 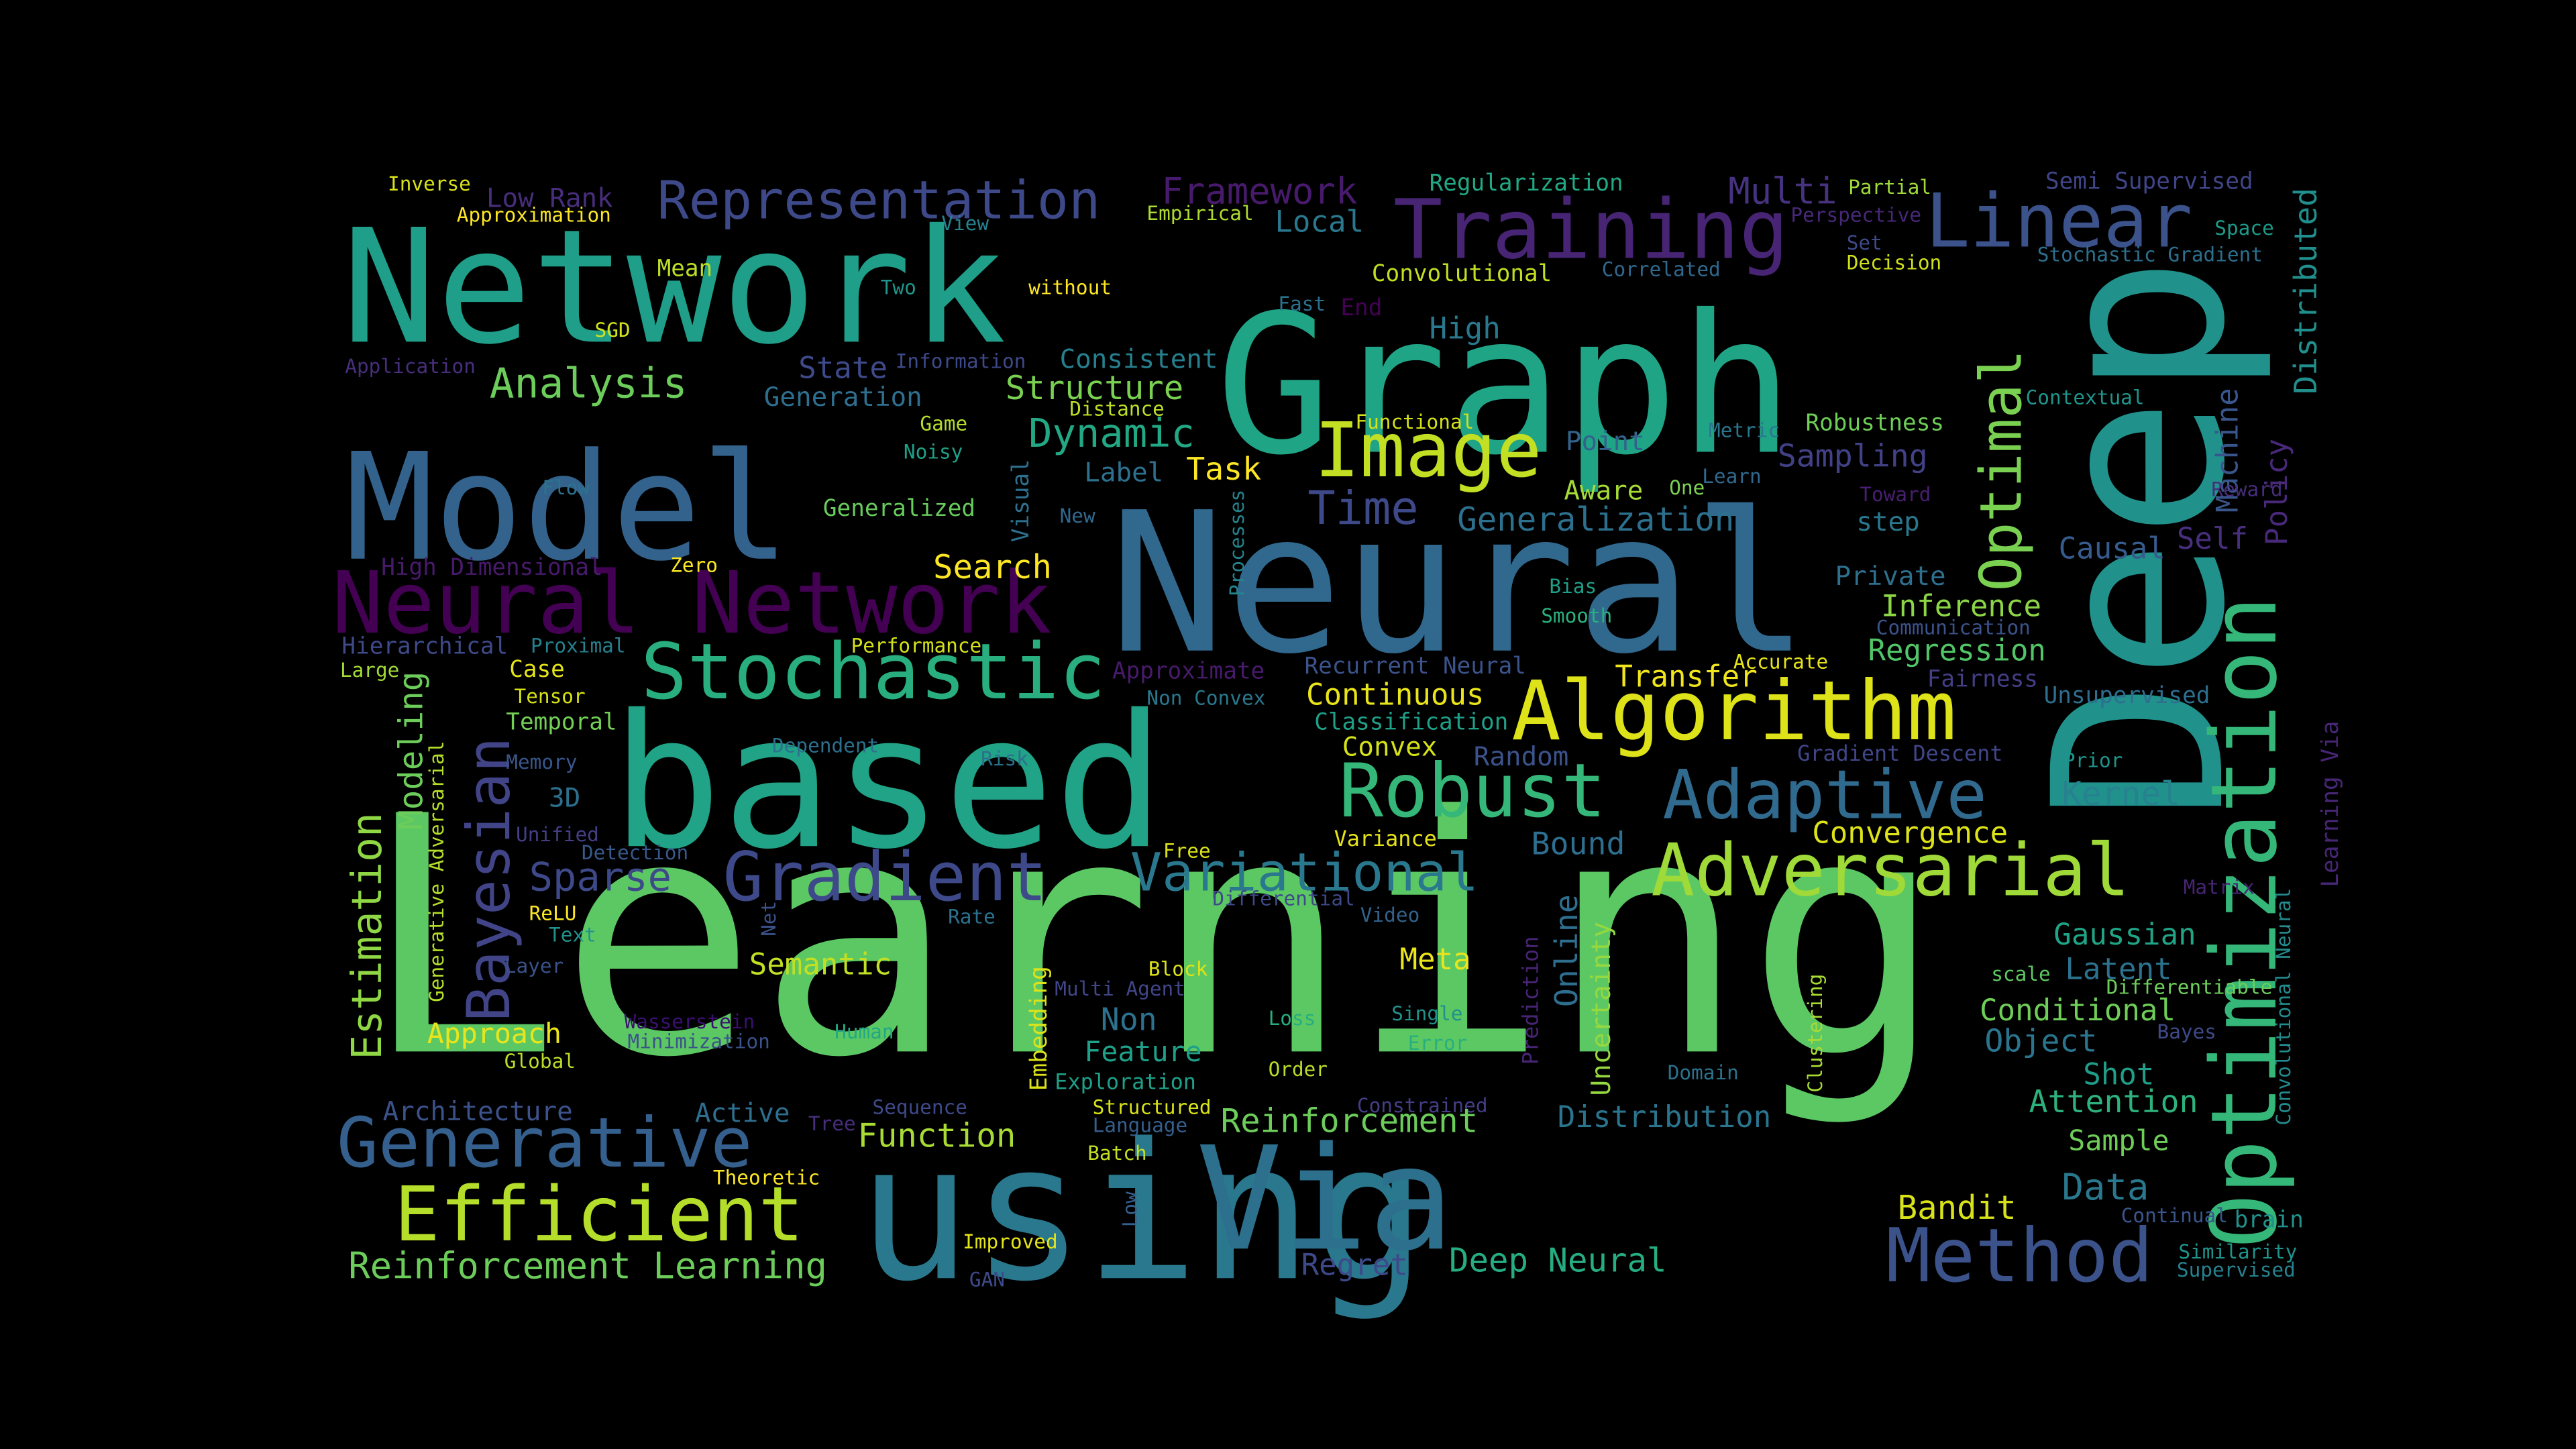 I want to click on word-one: One, so click(x=1687, y=487).